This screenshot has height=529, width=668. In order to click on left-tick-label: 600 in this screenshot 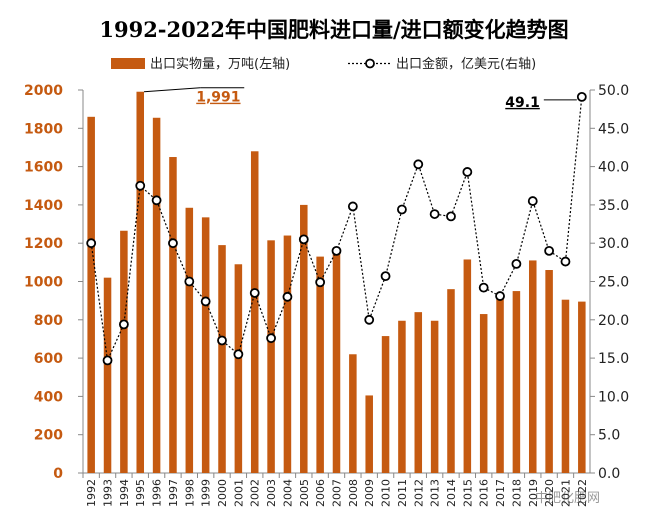, I will do `click(48, 359)`.